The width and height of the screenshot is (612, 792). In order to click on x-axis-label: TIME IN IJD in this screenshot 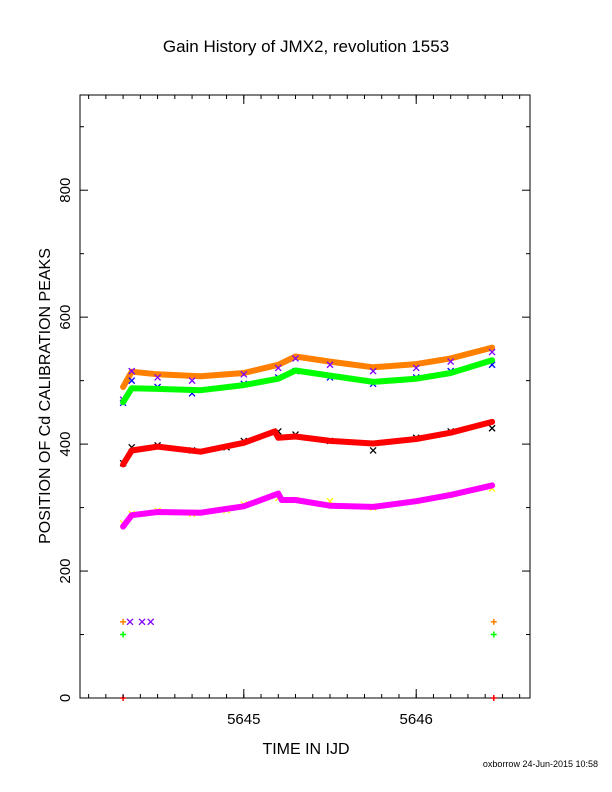, I will do `click(305, 749)`.